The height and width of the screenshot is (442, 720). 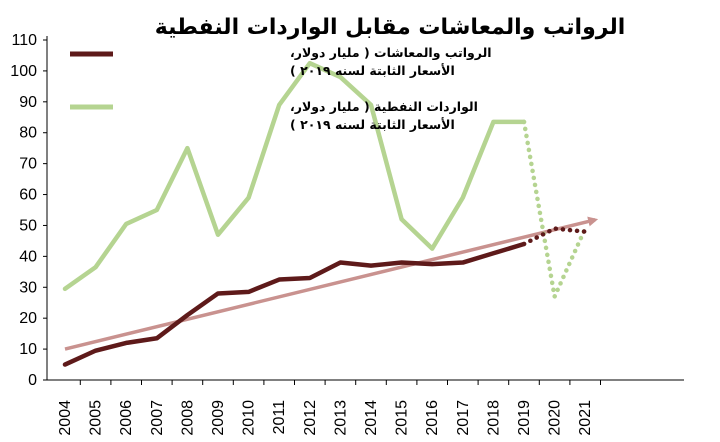 I want to click on x-tick-label: 2020, so click(x=555, y=418).